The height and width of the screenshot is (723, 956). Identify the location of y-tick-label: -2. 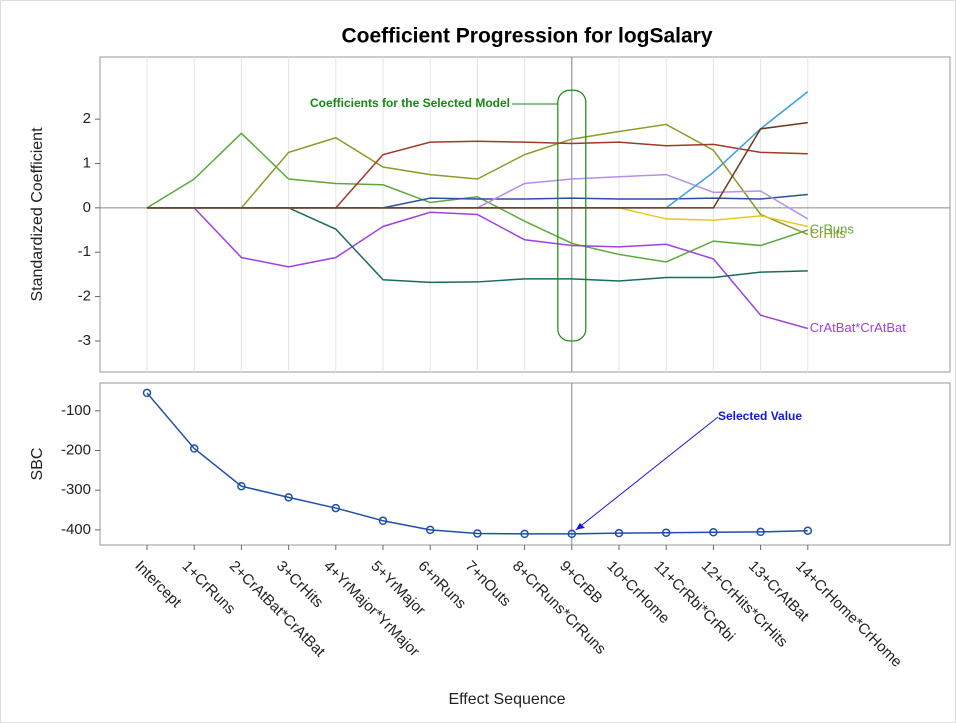
(84, 296).